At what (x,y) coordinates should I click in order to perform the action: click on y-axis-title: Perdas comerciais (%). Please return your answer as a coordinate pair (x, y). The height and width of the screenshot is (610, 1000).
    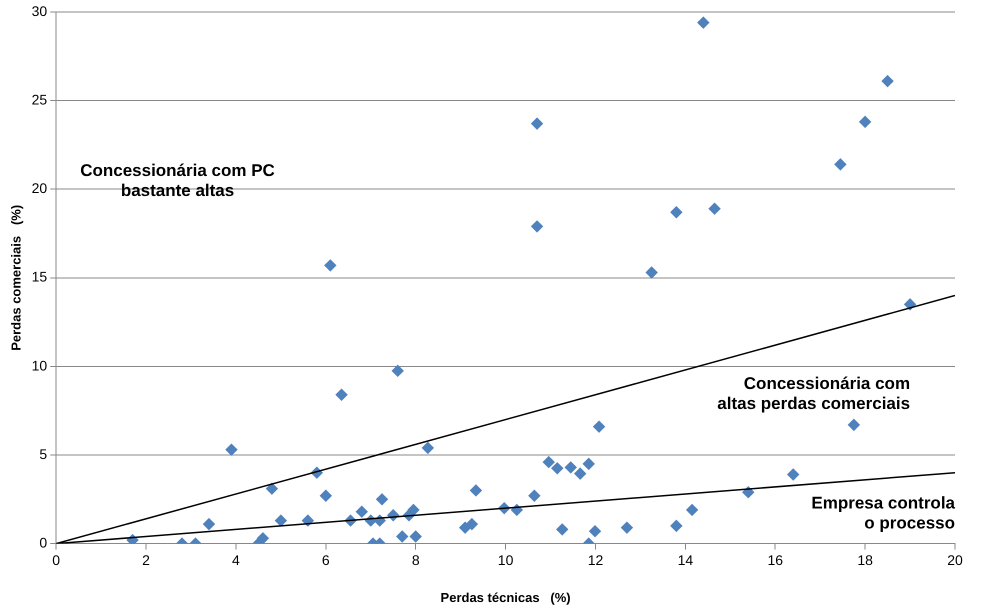
    Looking at the image, I should click on (16, 277).